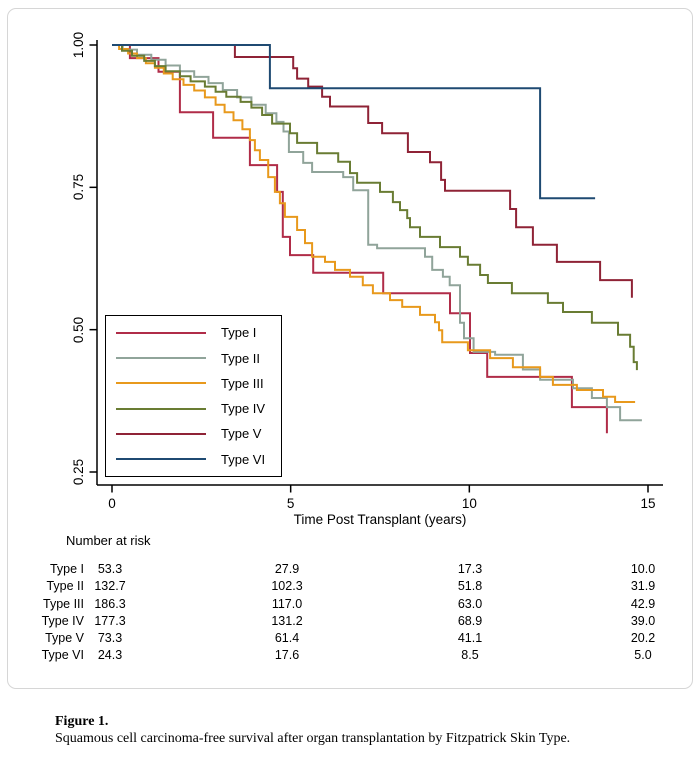 This screenshot has height=762, width=700. Describe the element at coordinates (470, 621) in the screenshot. I see `risk-value: 68.9` at that location.